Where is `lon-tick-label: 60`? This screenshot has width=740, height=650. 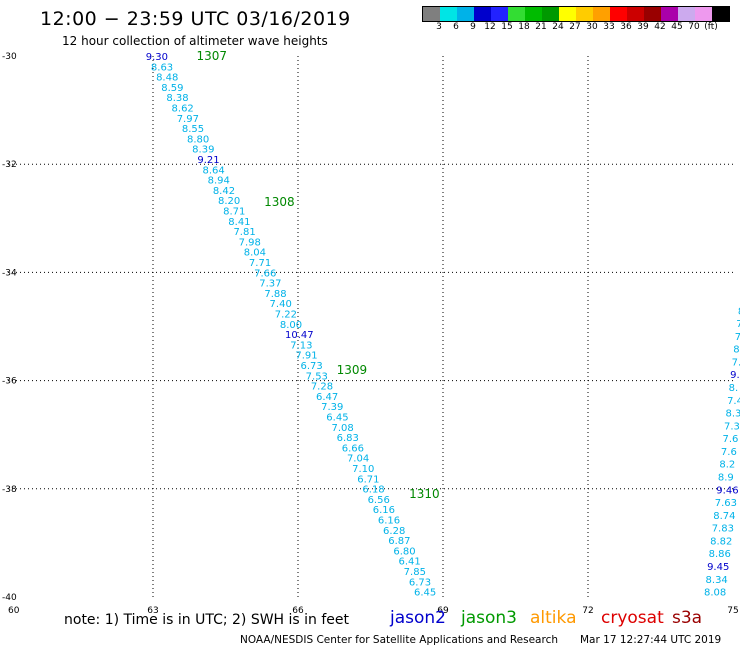 lon-tick-label: 60 is located at coordinates (14, 611).